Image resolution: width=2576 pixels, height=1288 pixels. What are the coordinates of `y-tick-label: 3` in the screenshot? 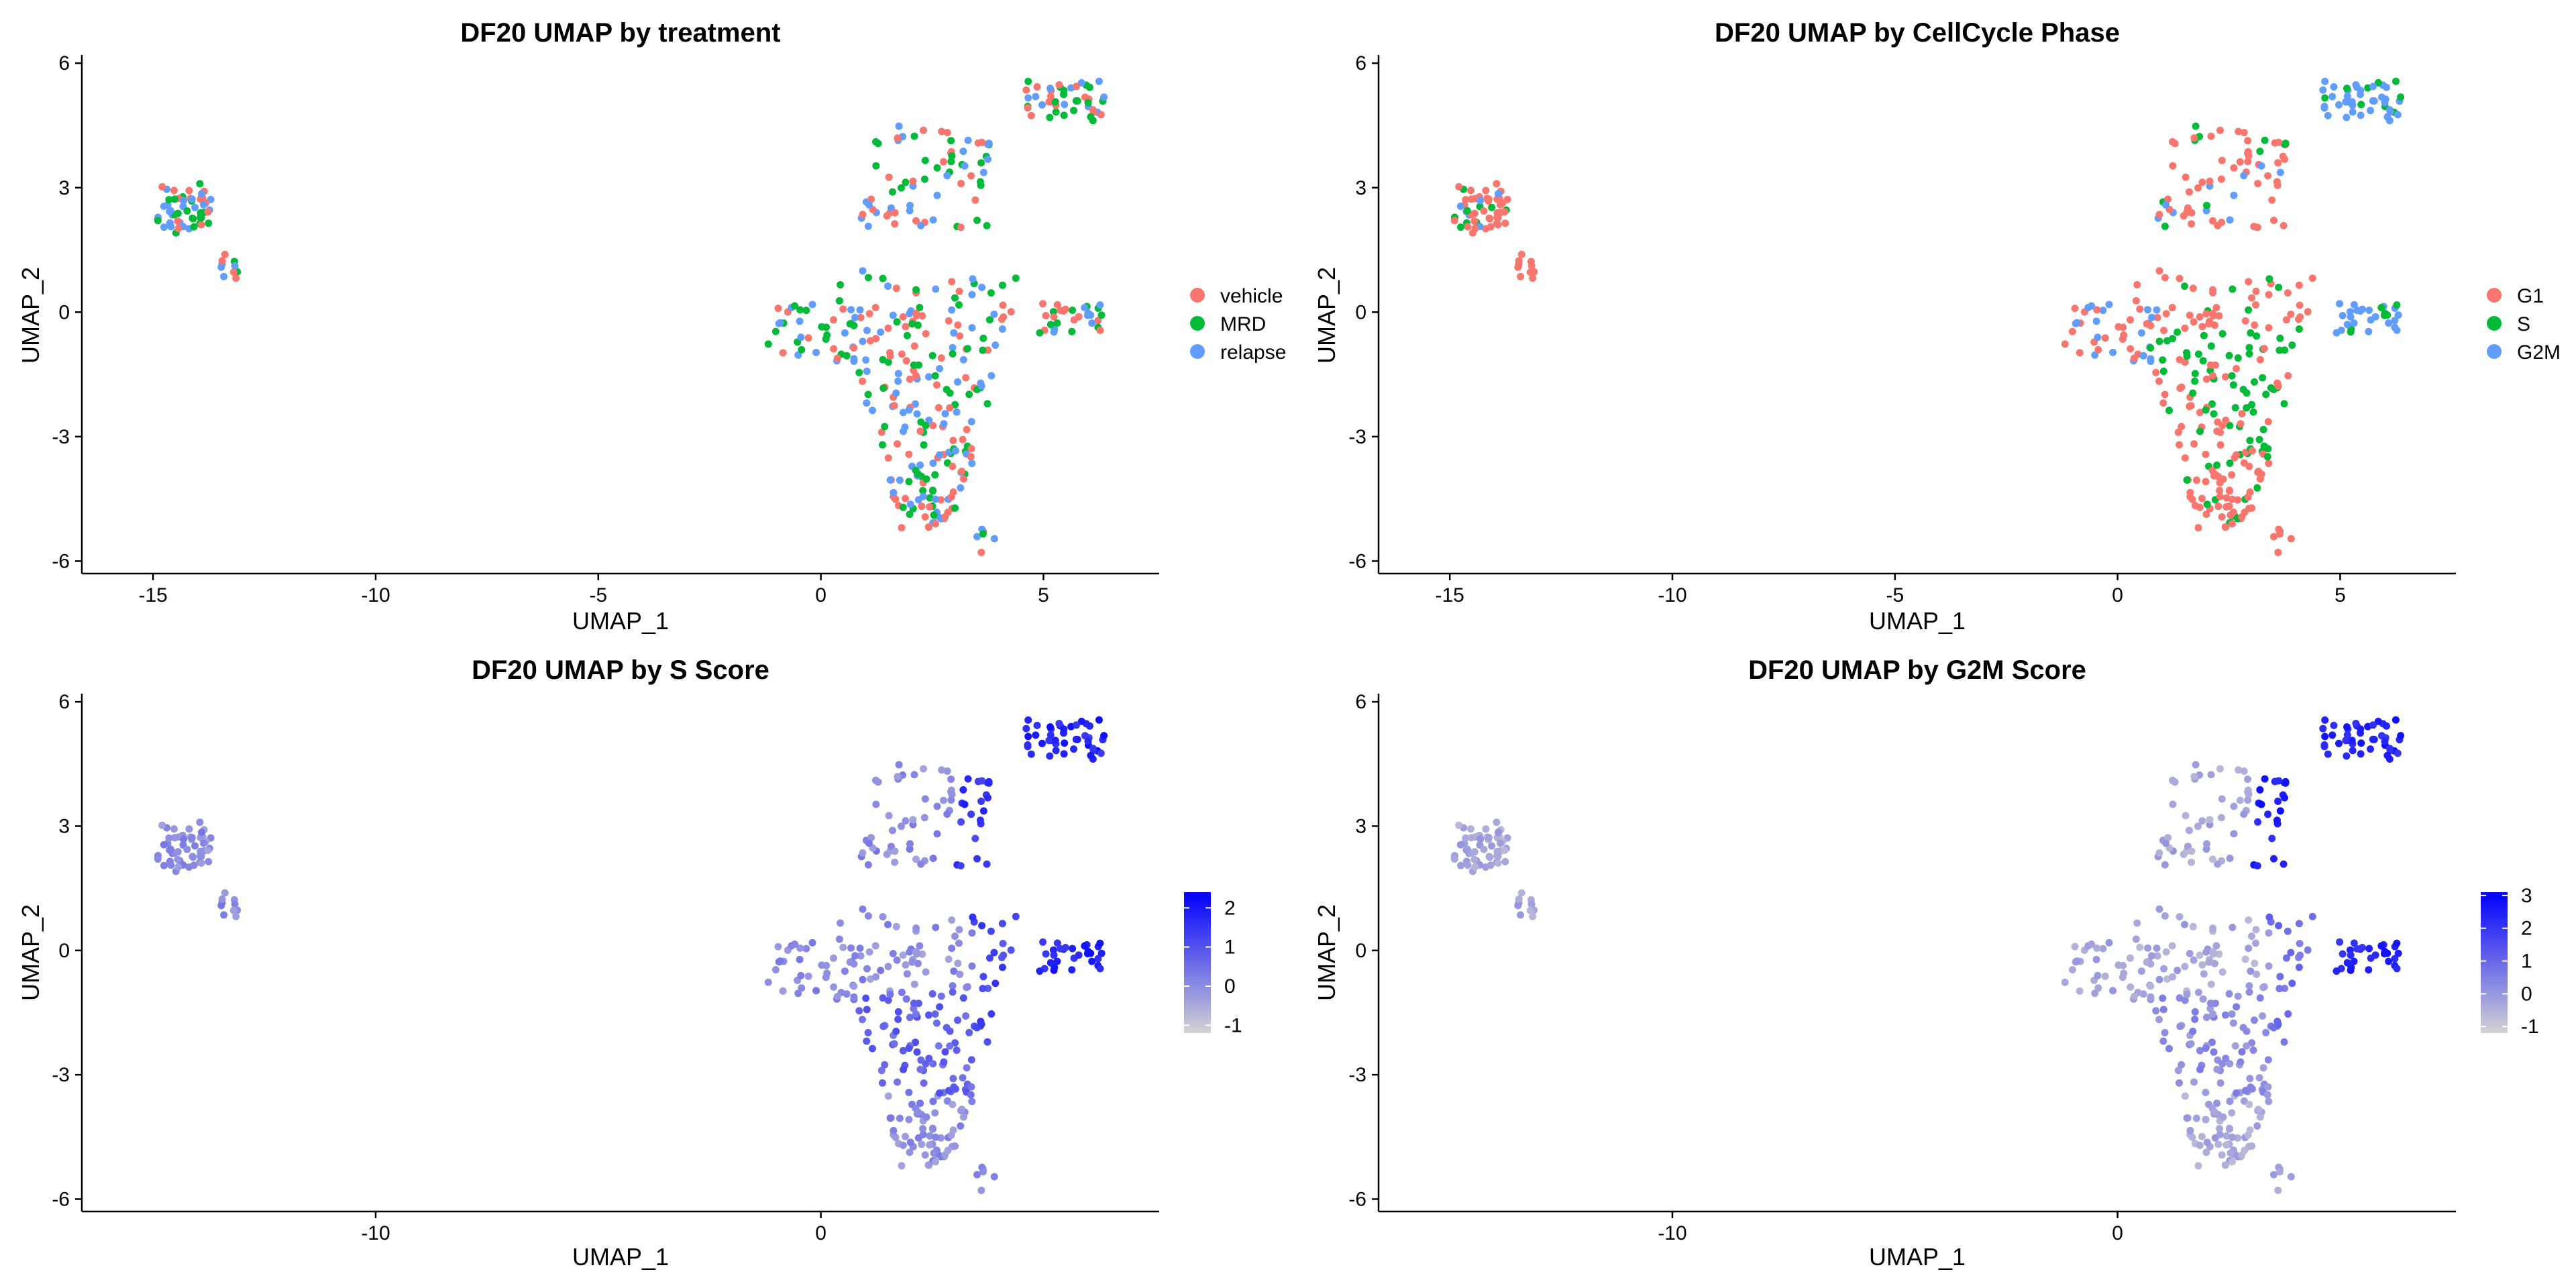 It's located at (1360, 827).